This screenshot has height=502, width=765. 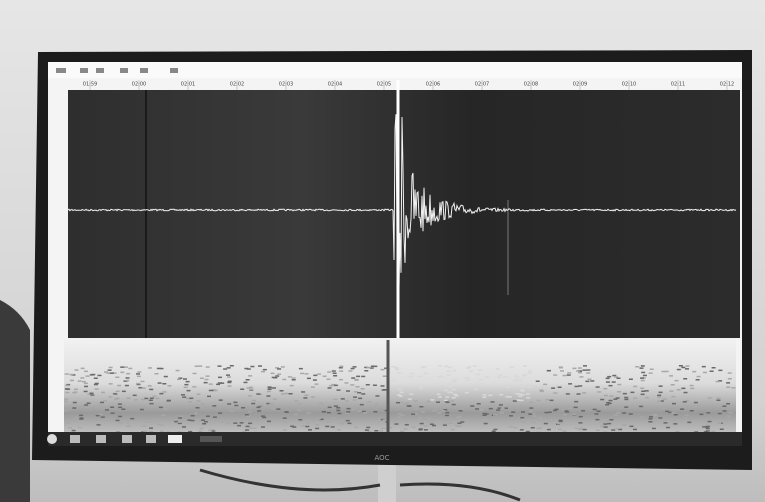 What do you see at coordinates (482, 85) in the screenshot?
I see `time-label: 02:07` at bounding box center [482, 85].